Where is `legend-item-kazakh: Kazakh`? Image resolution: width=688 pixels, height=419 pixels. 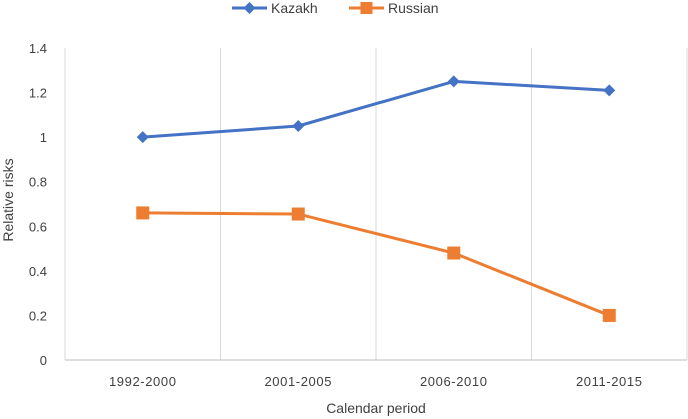
legend-item-kazakh: Kazakh is located at coordinates (275, 8).